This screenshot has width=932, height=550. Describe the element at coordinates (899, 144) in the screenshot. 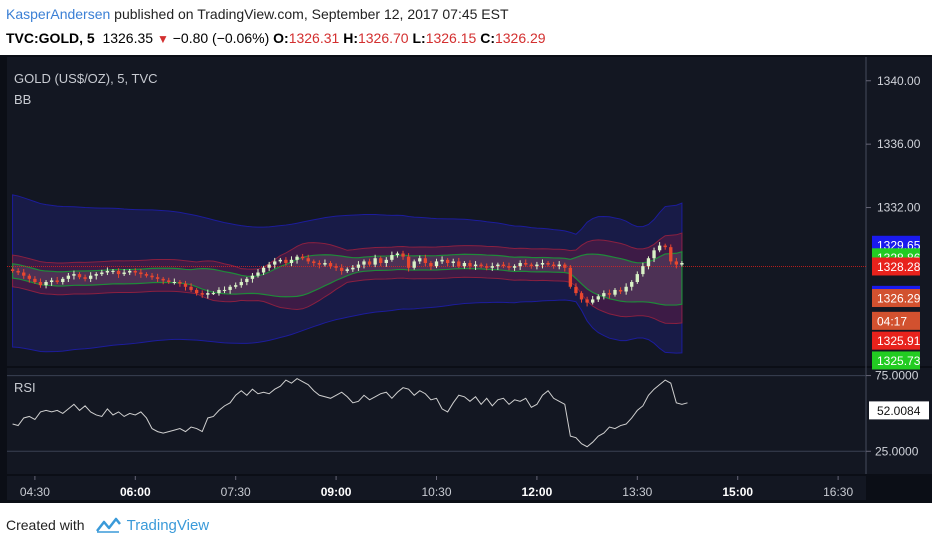

I see `price-tick-label: 1336.00` at that location.